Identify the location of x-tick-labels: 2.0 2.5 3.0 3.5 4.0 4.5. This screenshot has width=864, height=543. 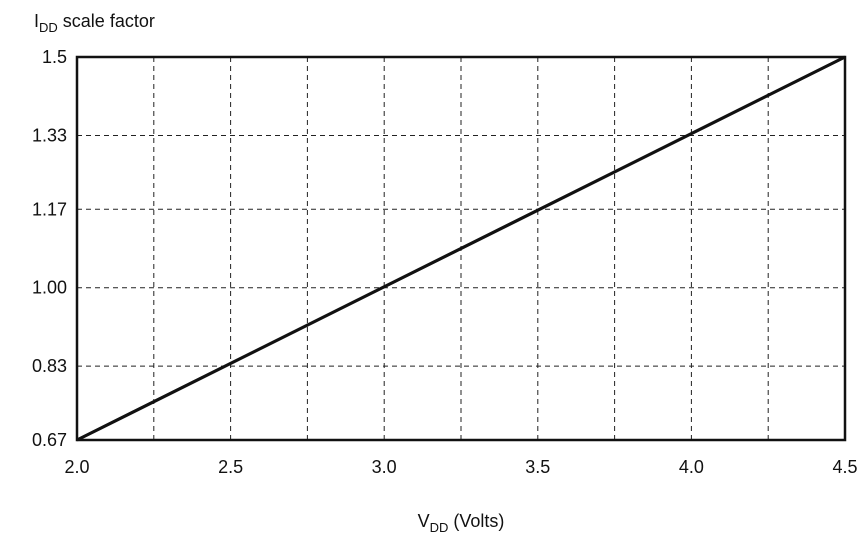
(460, 467).